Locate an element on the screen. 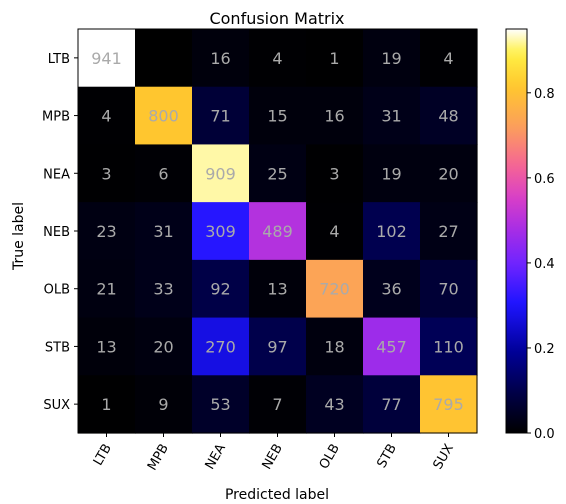 This screenshot has width=566, height=504. cell-value-label: 15 is located at coordinates (277, 116).